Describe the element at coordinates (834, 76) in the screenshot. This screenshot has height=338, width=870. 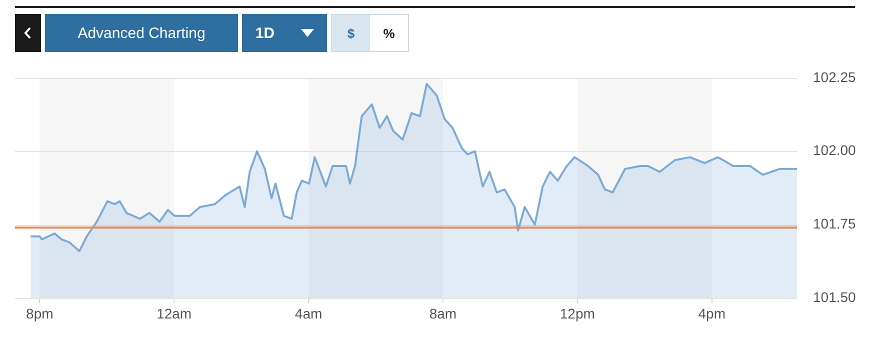
I see `y-tick-label: 102.25` at that location.